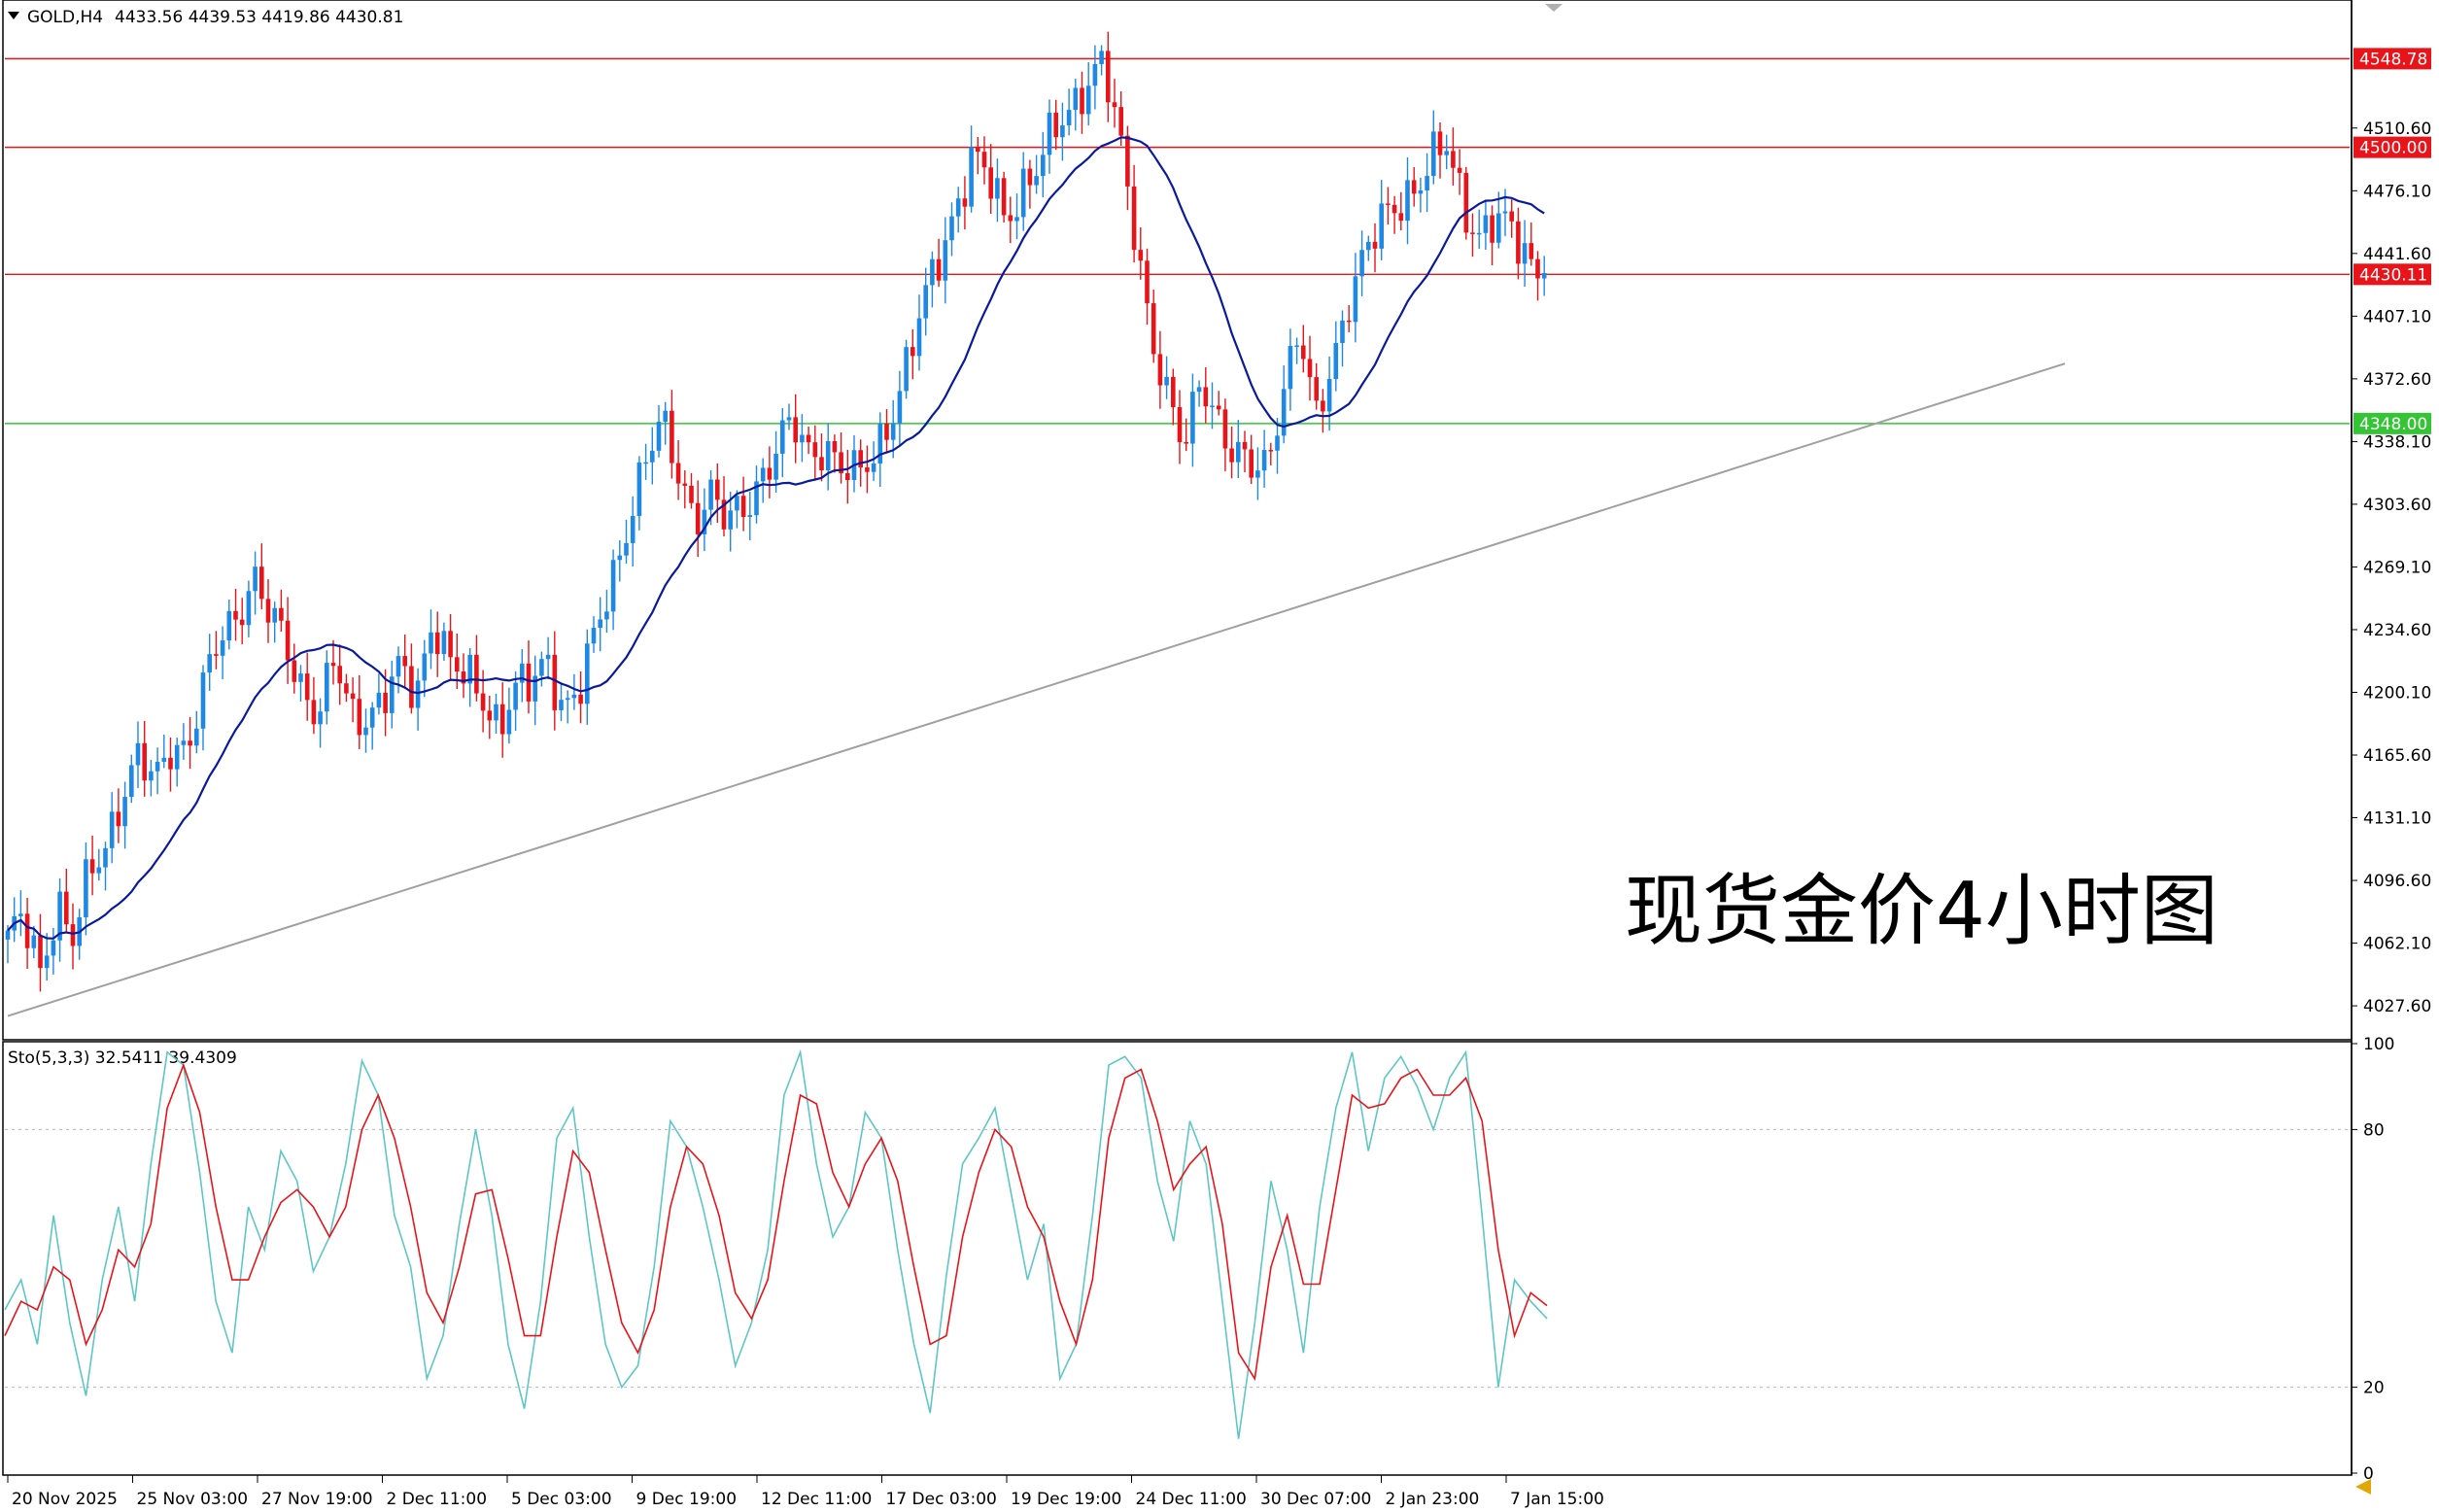 The image size is (2439, 1512). I want to click on price-tick-label: 4476.10, so click(2397, 191).